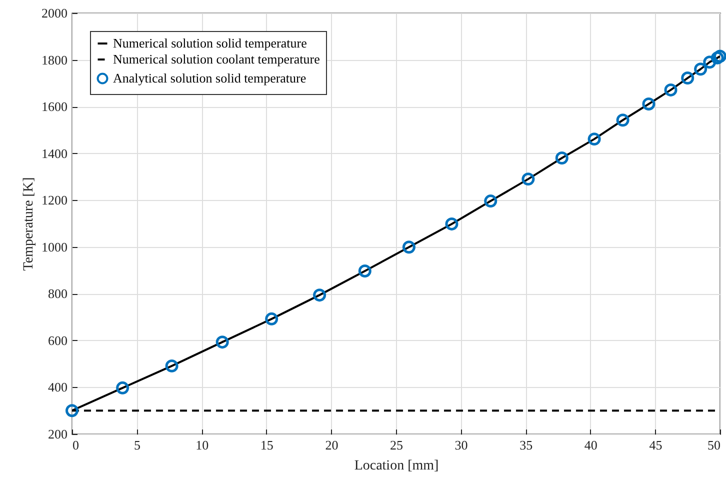  Describe the element at coordinates (461, 445) in the screenshot. I see `x-tick-label: 30` at that location.